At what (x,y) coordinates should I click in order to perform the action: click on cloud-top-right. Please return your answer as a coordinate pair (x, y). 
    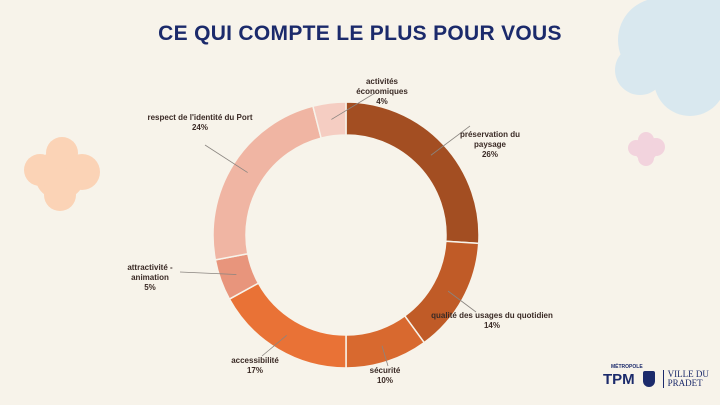
    Looking at the image, I should click on (667, 58).